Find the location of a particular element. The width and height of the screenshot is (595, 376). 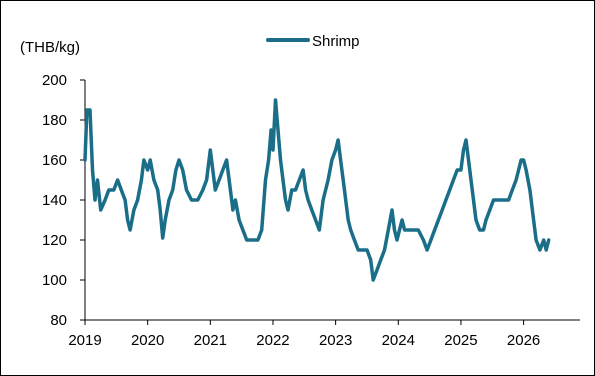

x-tick-label: 2022 is located at coordinates (272, 340).